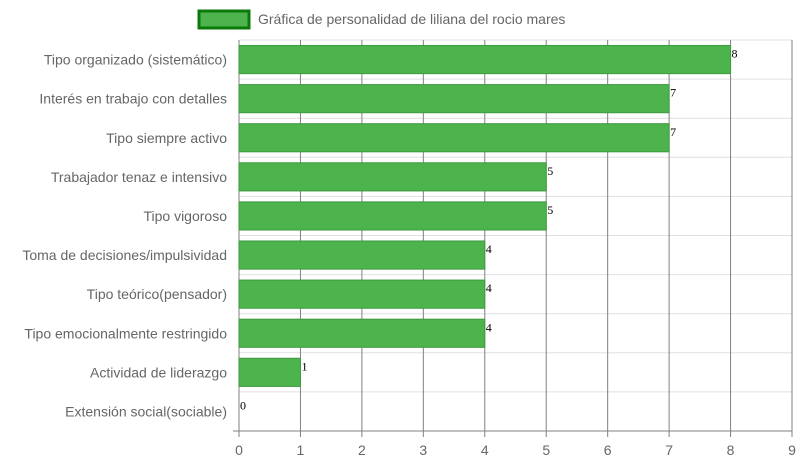  What do you see at coordinates (139, 177) in the screenshot?
I see `category-label: Trabajador tenaz e intensivo` at bounding box center [139, 177].